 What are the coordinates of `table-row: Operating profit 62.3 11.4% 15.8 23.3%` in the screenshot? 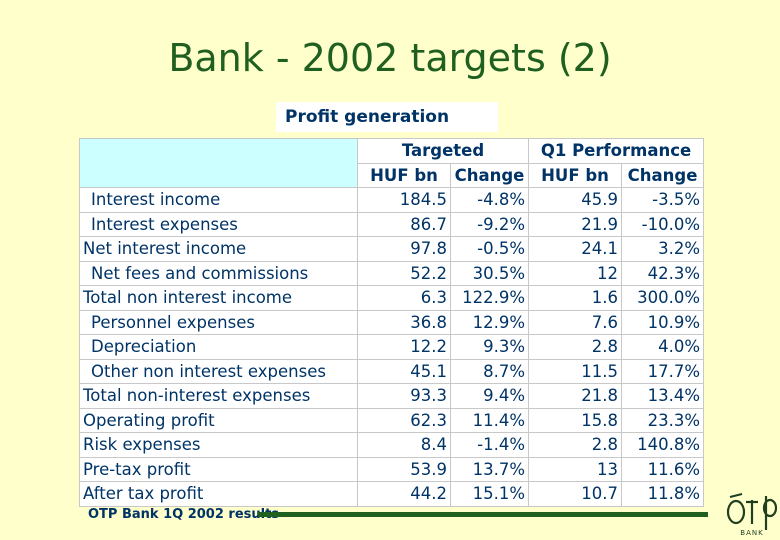 It's located at (392, 420).